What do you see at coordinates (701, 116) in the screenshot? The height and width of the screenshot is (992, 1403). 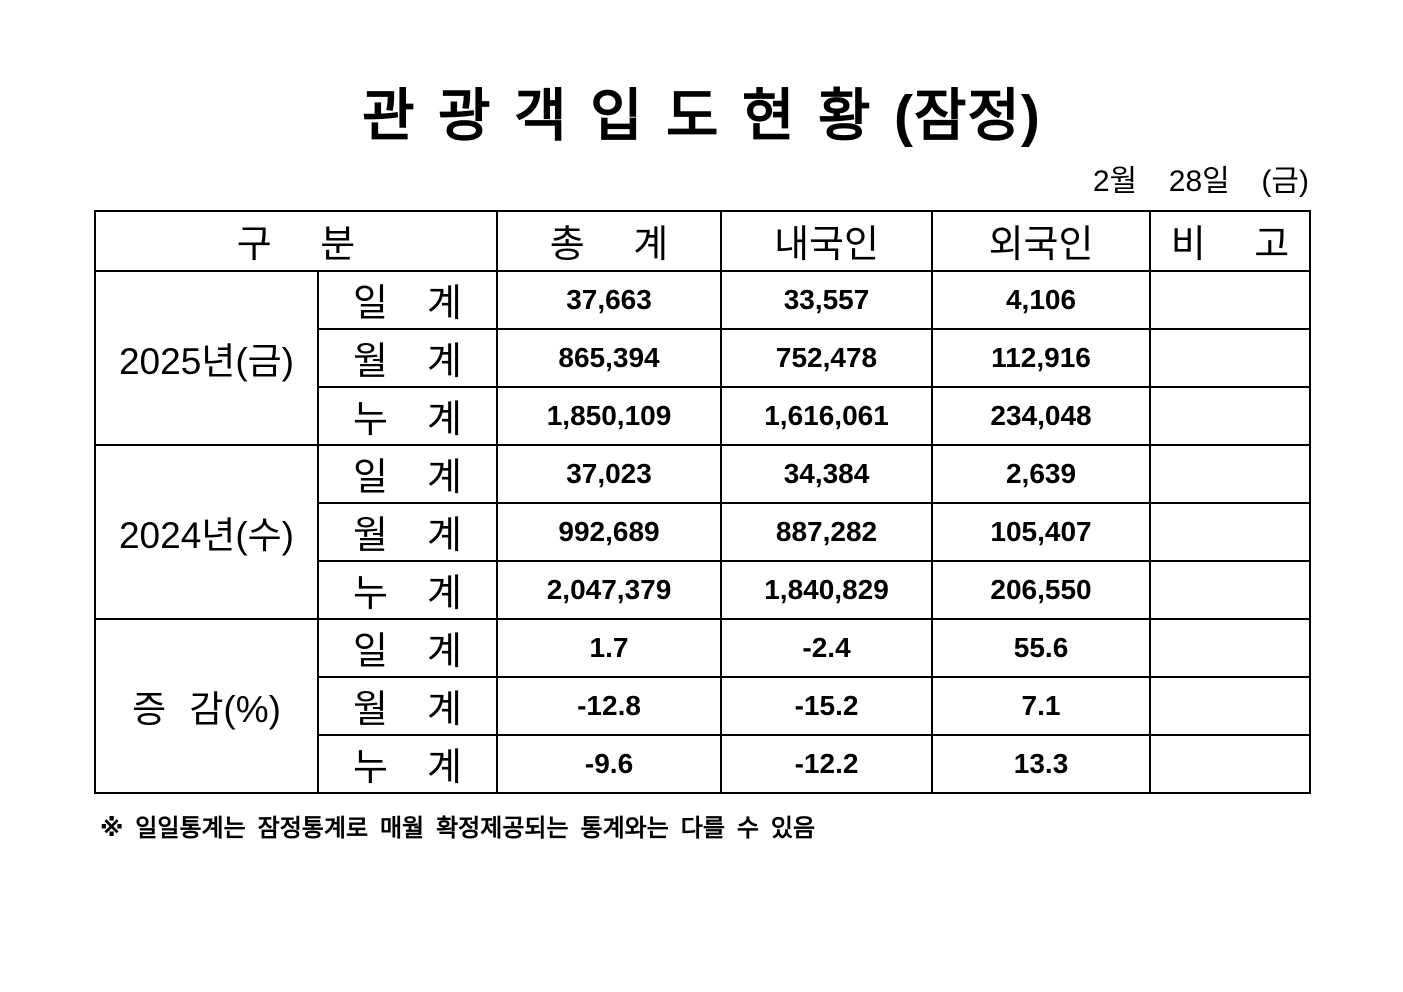 I see `page-title: 관 광 객 입 도 현 황 (잠정)` at bounding box center [701, 116].